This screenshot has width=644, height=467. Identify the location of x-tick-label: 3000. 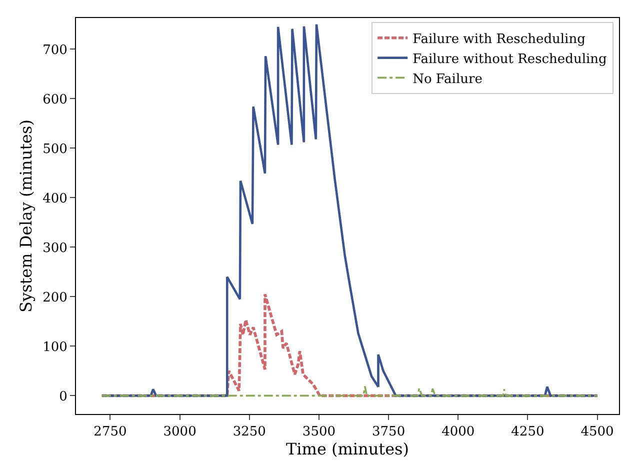
(179, 432).